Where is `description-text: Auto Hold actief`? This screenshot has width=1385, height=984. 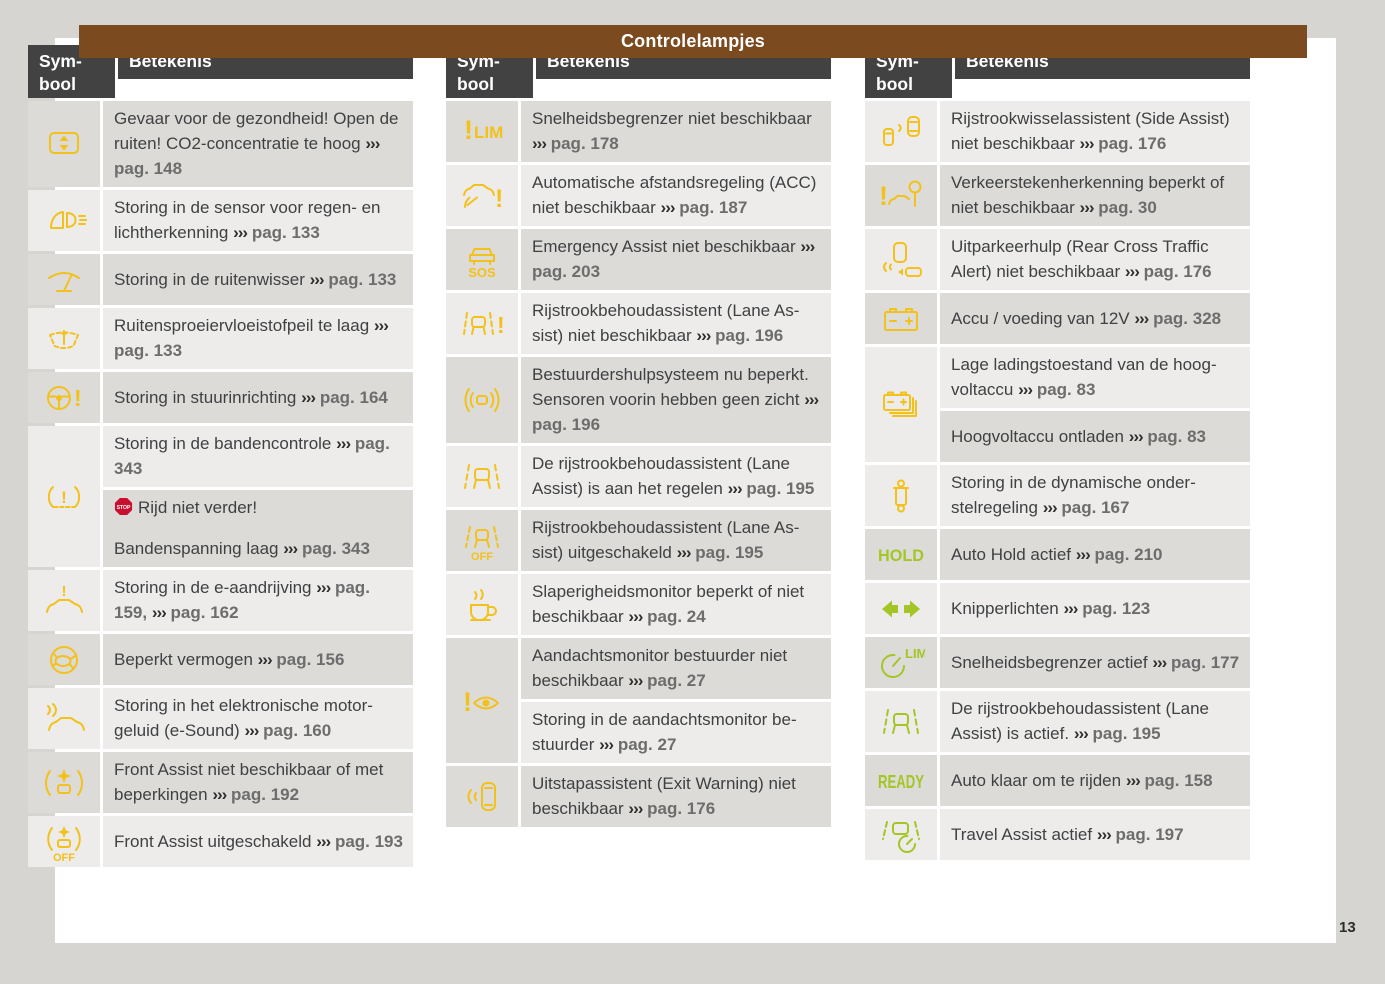
description-text: Auto Hold actief is located at coordinates (1011, 554).